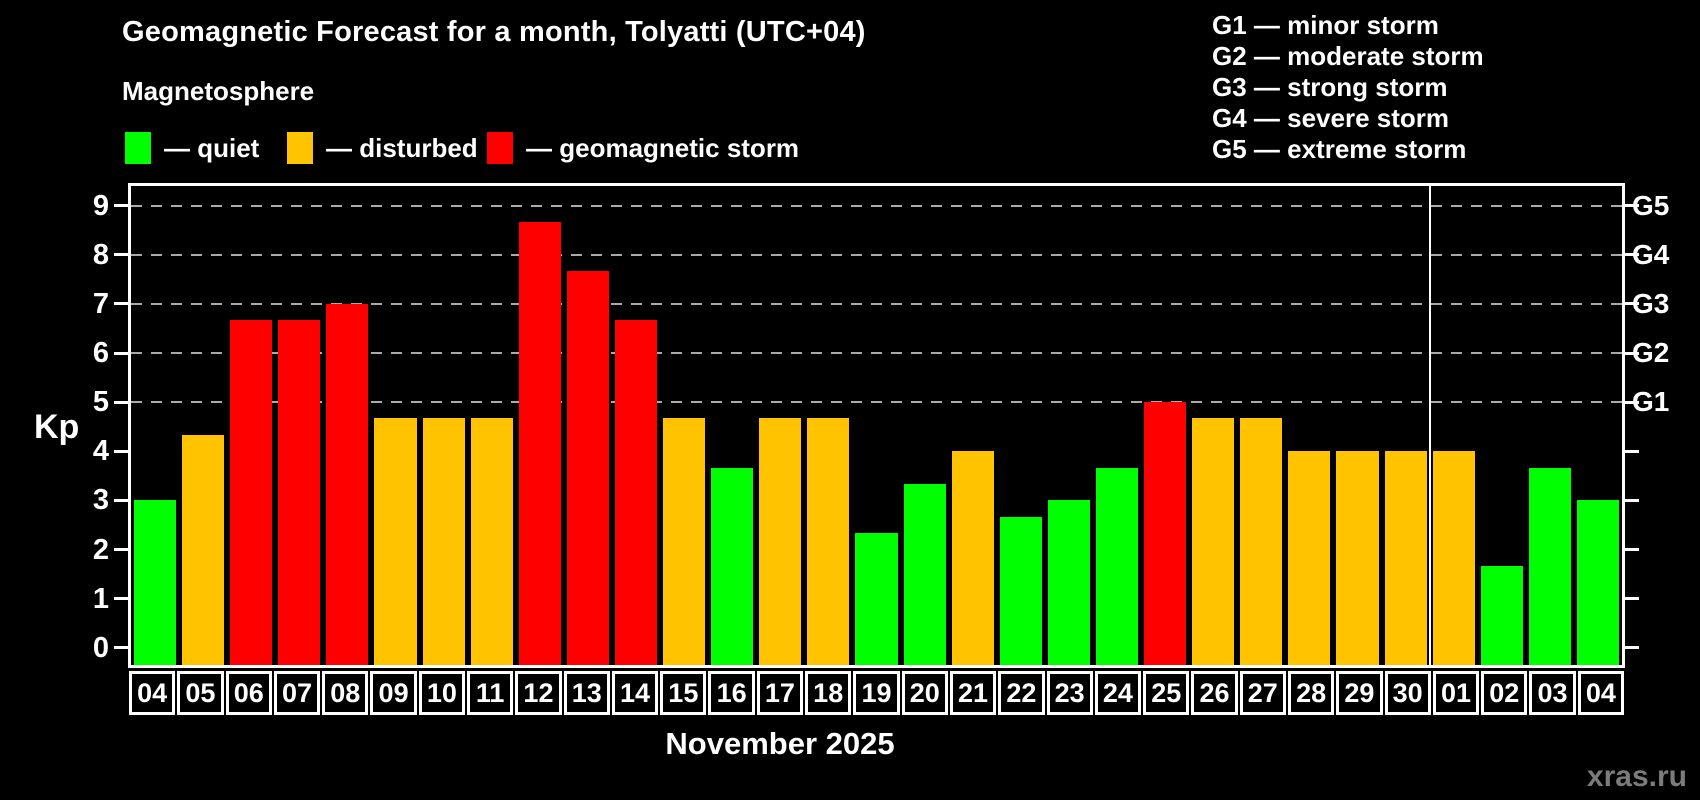 The image size is (1700, 800). I want to click on day-label-14-10: 14, so click(635, 693).